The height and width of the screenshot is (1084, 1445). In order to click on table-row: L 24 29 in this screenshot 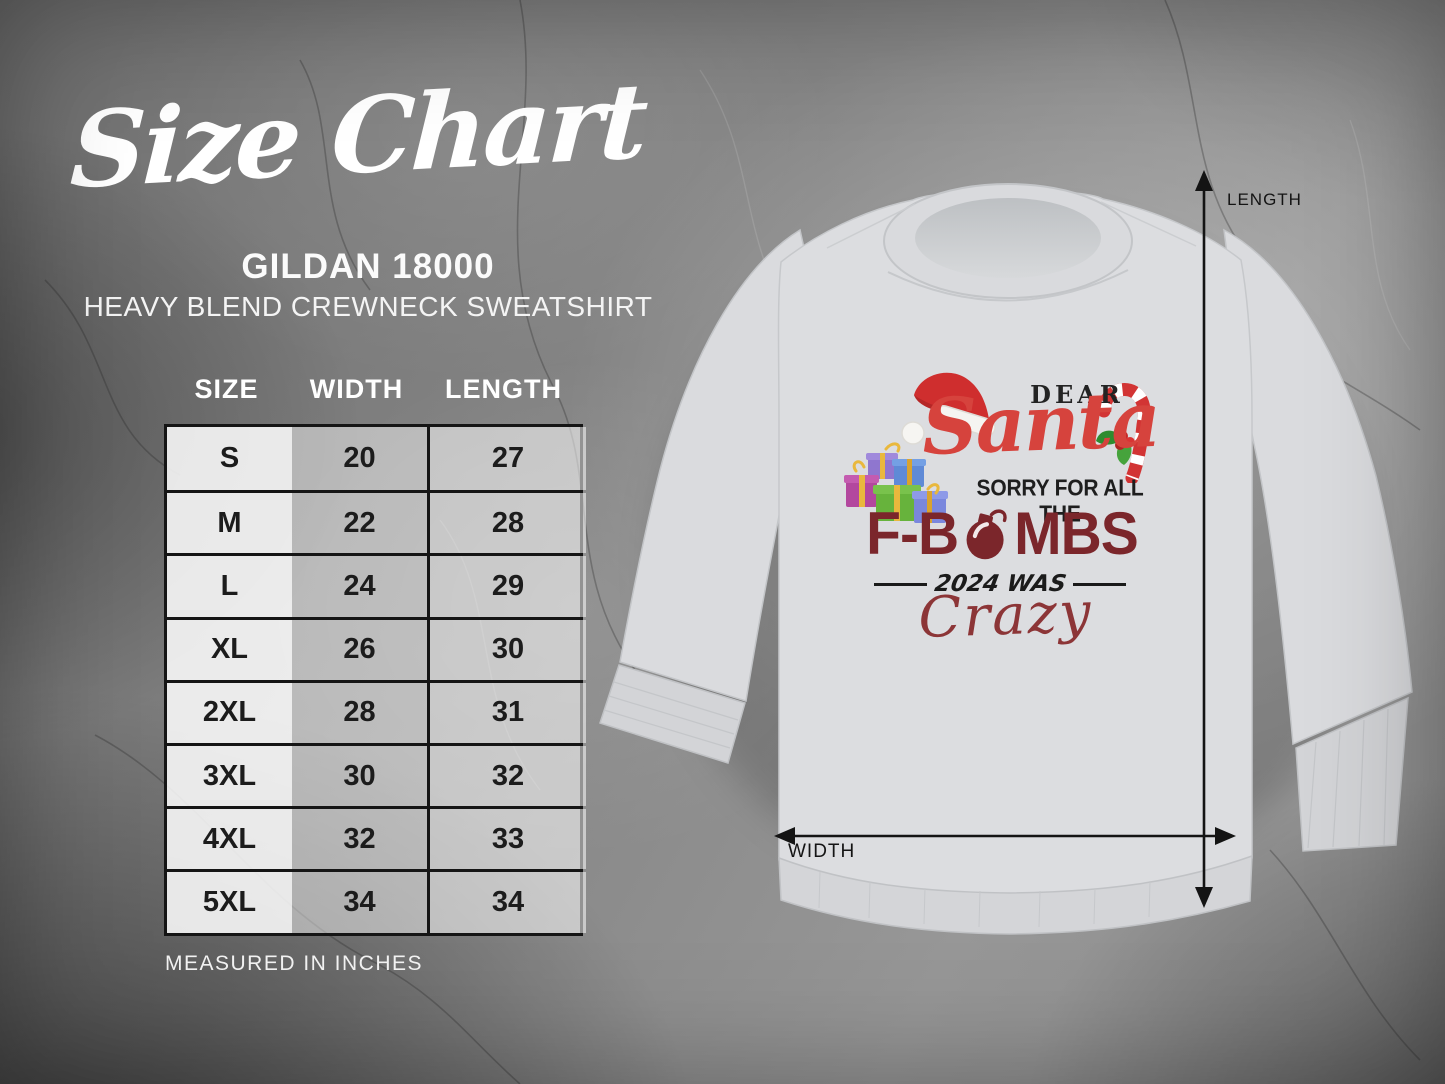, I will do `click(376, 585)`.